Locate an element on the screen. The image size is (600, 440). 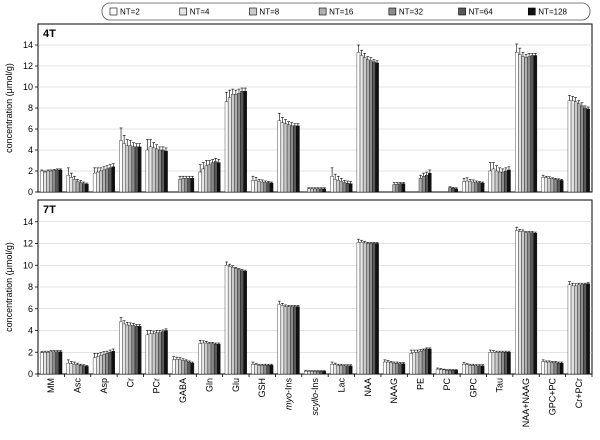
category-label-text: Gln is located at coordinates (209, 385).